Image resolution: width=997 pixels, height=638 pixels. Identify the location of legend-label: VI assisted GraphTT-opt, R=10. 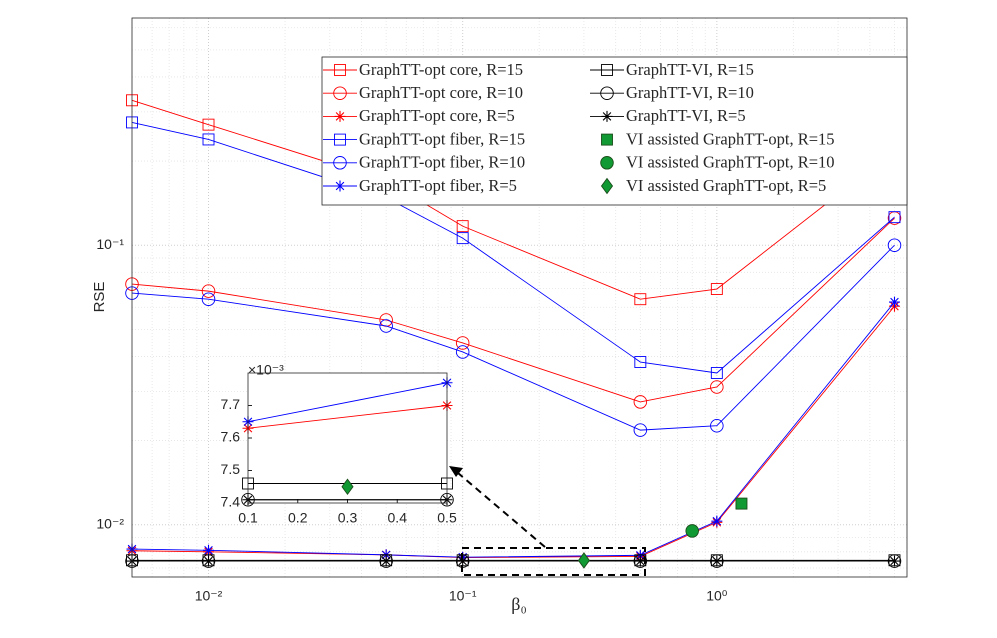
(730, 162).